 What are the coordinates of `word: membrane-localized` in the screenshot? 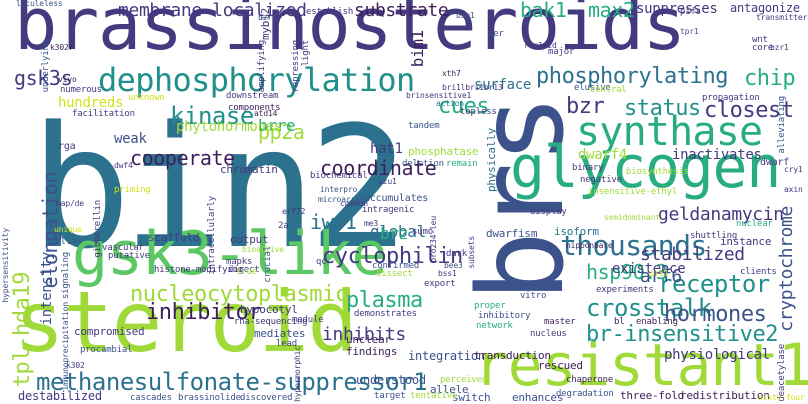 It's located at (212, 10).